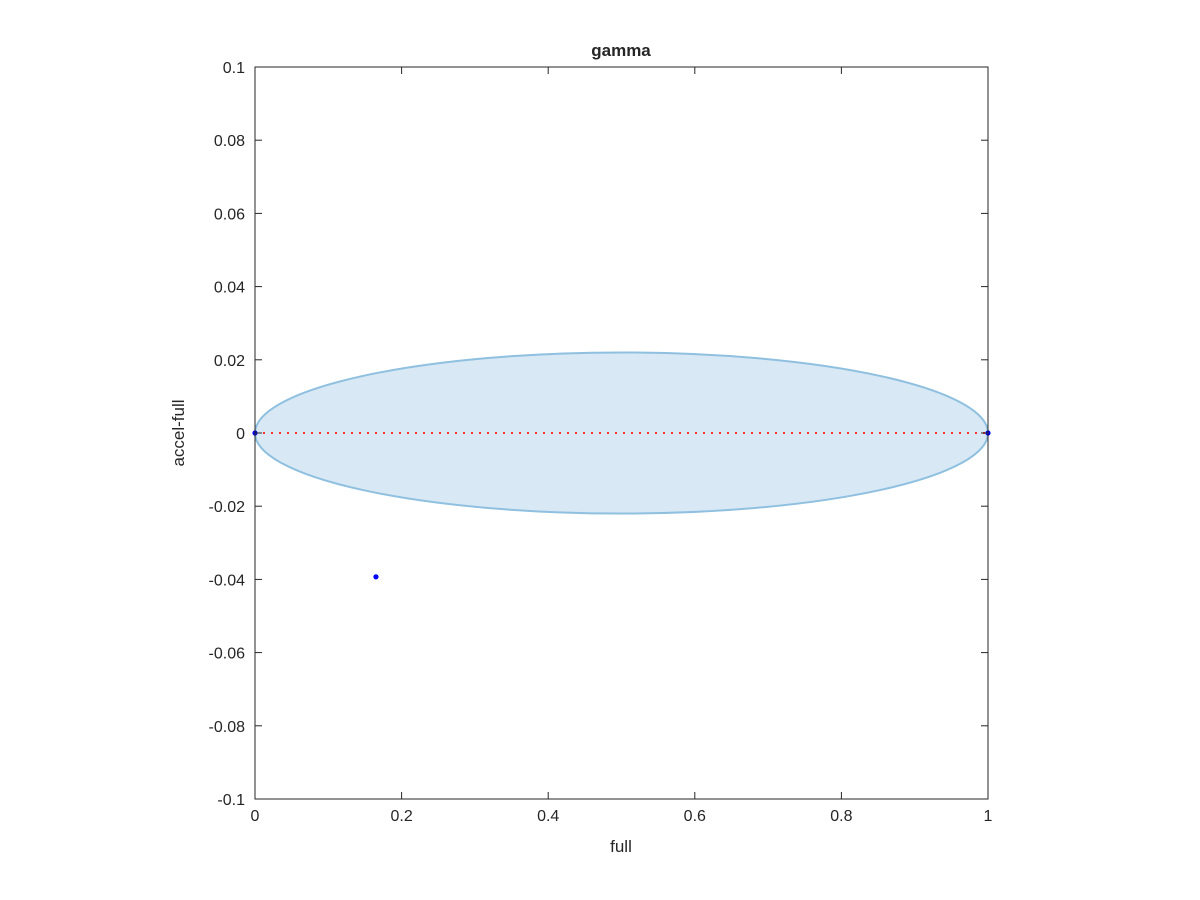  What do you see at coordinates (227, 507) in the screenshot?
I see `y-tick-label: -0.02` at bounding box center [227, 507].